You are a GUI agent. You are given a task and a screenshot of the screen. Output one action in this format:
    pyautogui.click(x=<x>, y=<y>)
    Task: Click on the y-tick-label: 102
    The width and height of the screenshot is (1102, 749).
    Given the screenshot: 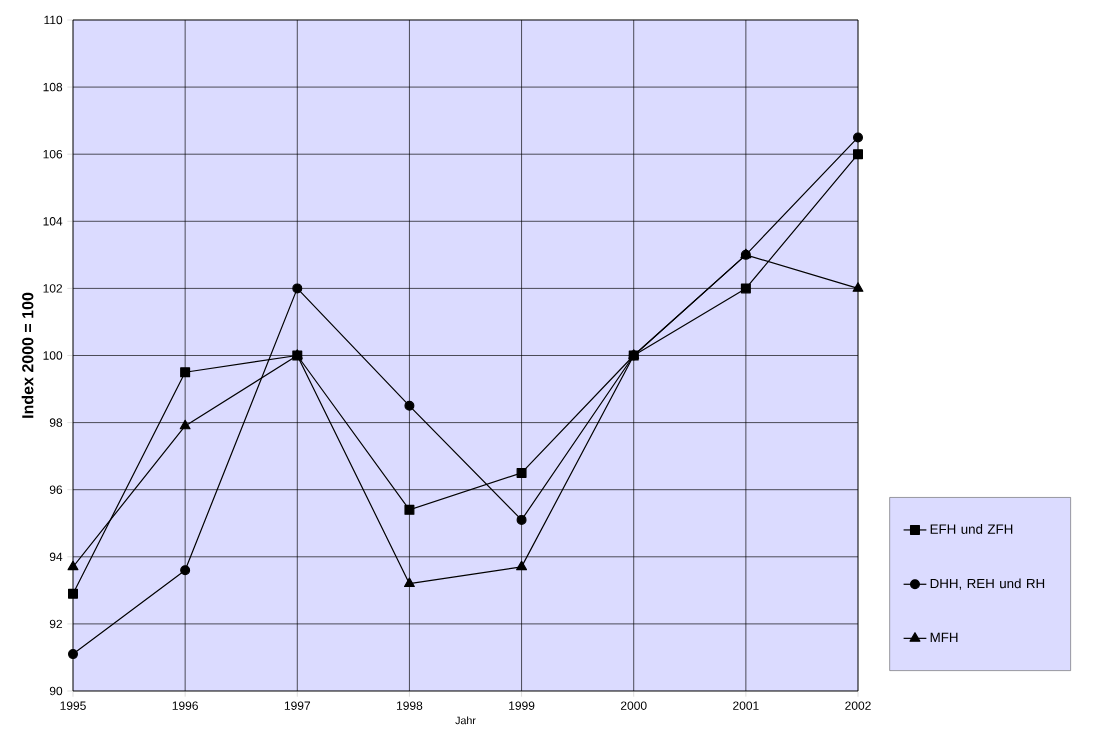 What is the action you would take?
    pyautogui.click(x=53, y=288)
    